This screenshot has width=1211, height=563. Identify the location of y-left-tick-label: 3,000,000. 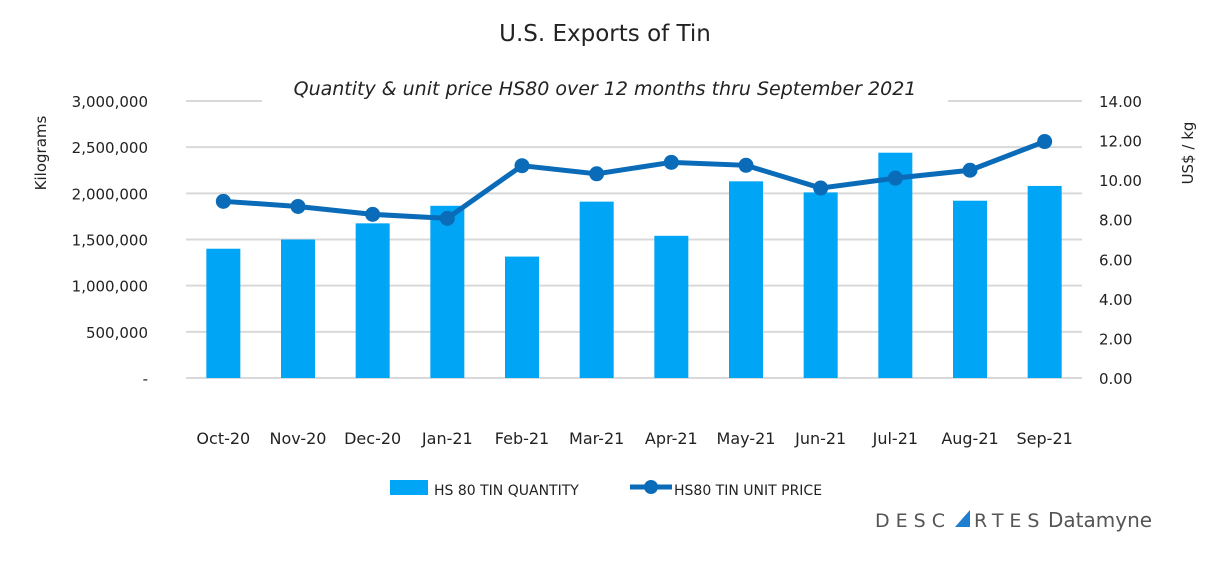
(110, 102).